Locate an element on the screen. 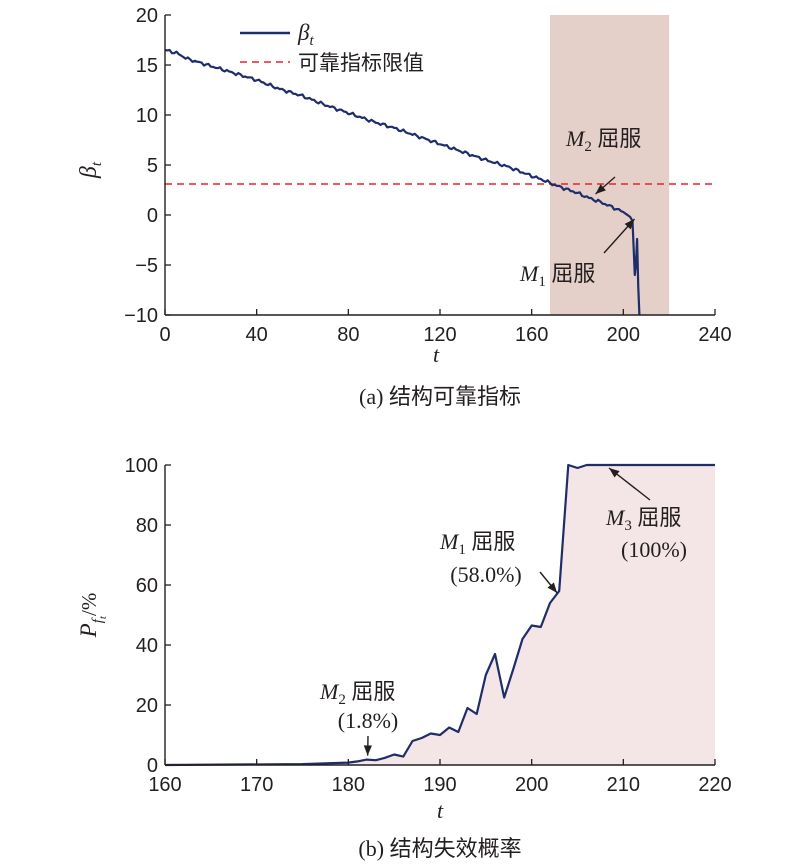 This screenshot has width=800, height=867. a-arrow-m1-head is located at coordinates (629, 224).